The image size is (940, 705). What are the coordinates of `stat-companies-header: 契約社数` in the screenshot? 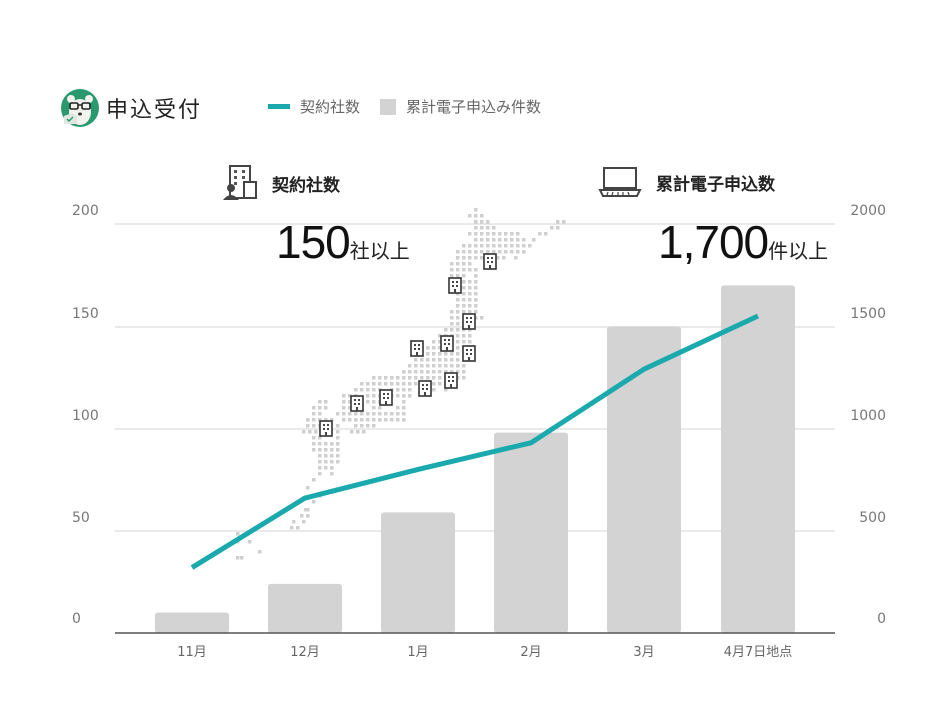 It's located at (281, 183).